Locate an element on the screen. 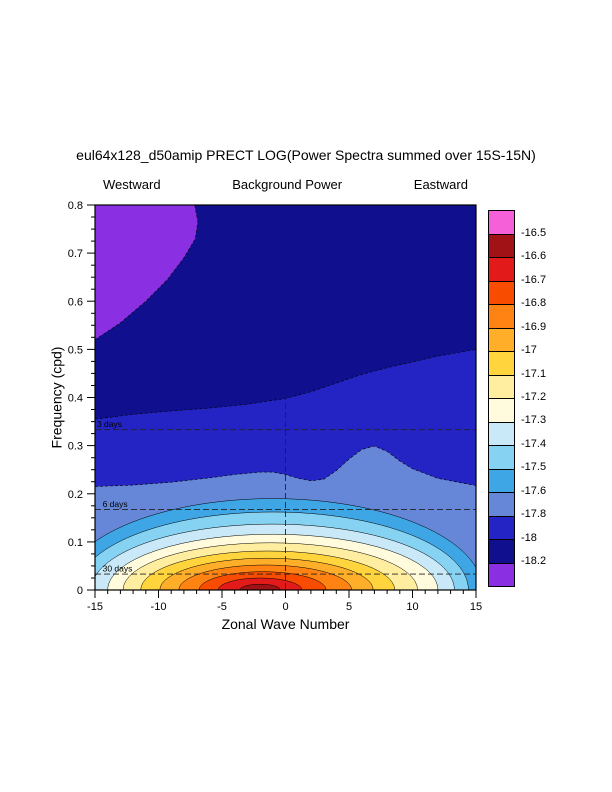 The width and height of the screenshot is (612, 792). x-tick-label: 5 is located at coordinates (349, 607).